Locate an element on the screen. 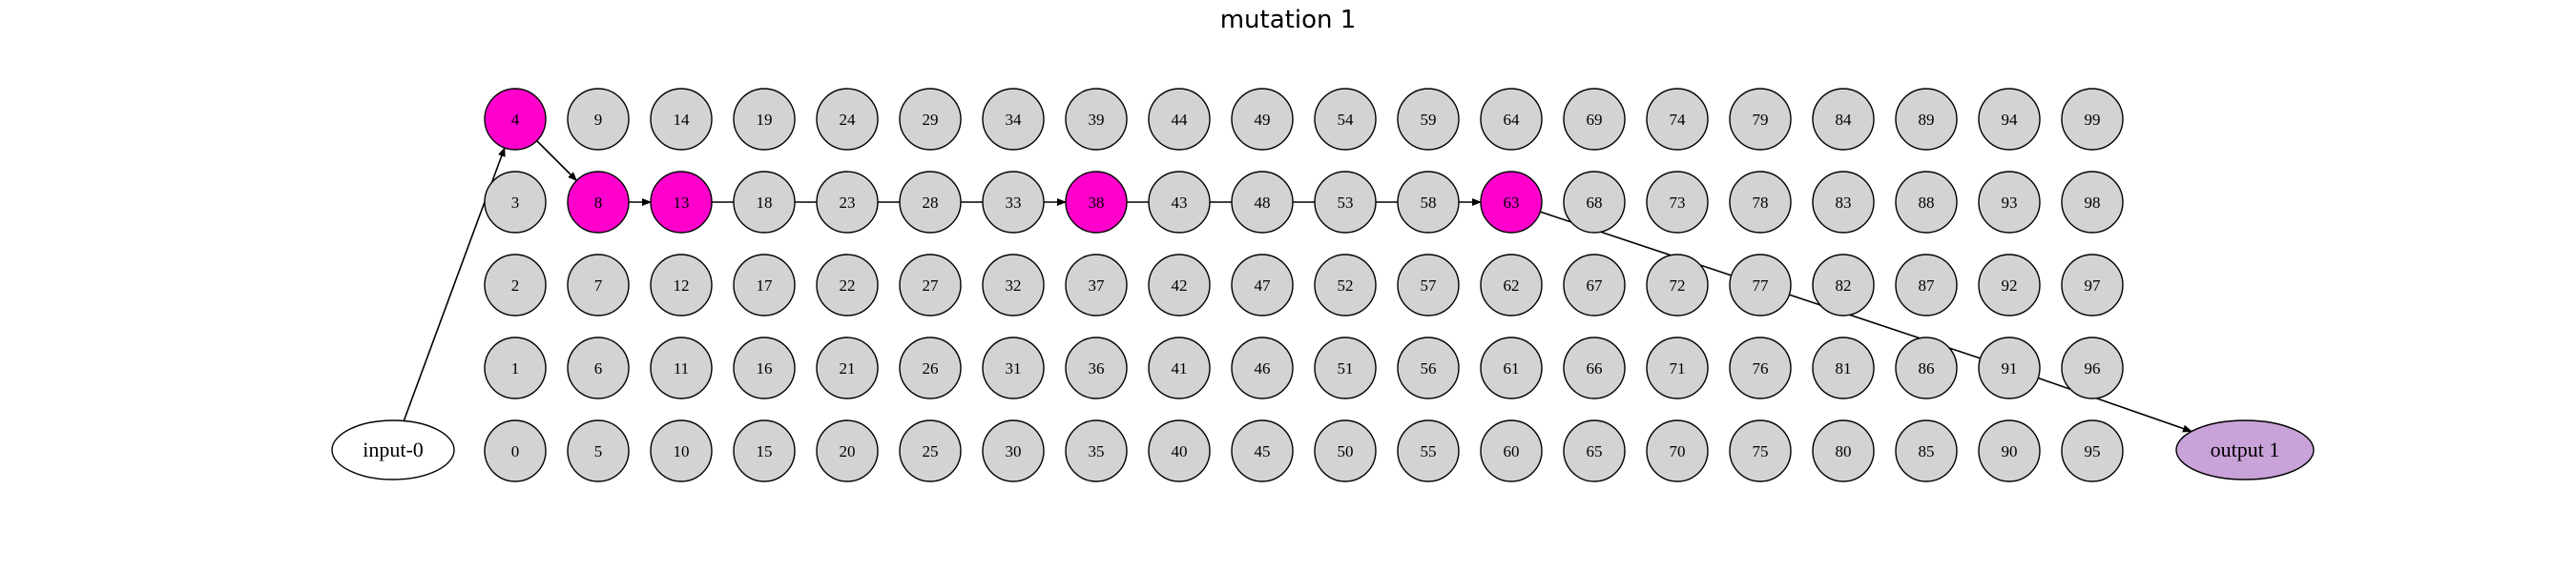 The height and width of the screenshot is (572, 2576). node-49: 49 is located at coordinates (1262, 119).